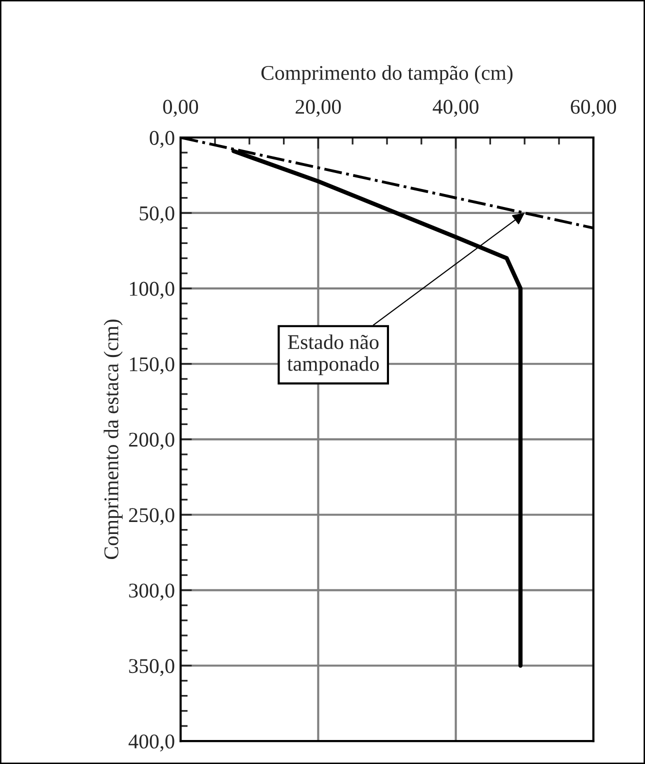 The height and width of the screenshot is (764, 645). What do you see at coordinates (151, 667) in the screenshot?
I see `y-tick-label: 350,0` at bounding box center [151, 667].